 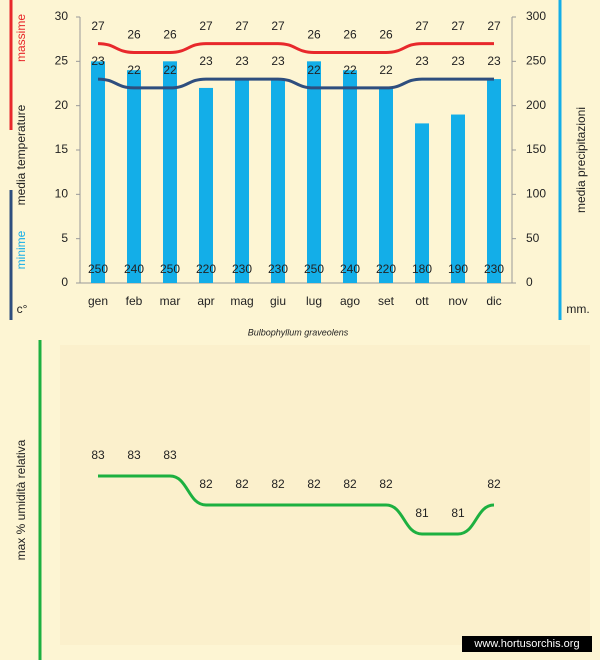 I want to click on x-tick-label: feb, so click(x=134, y=301).